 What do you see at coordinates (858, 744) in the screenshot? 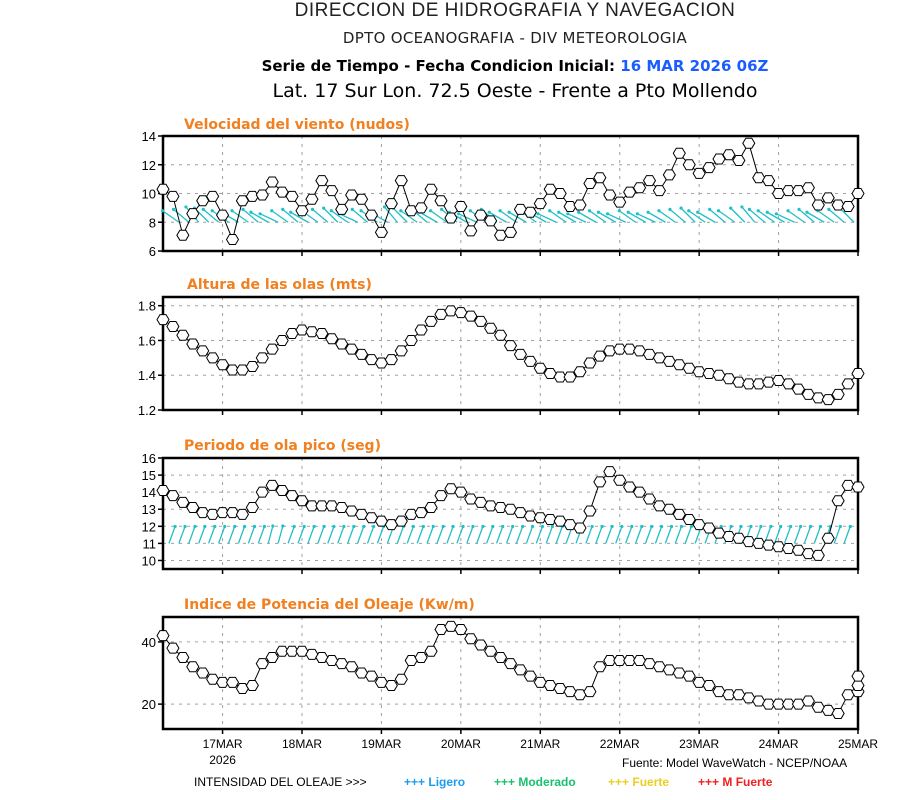
I see `x-tick-label: 25MAR` at bounding box center [858, 744].